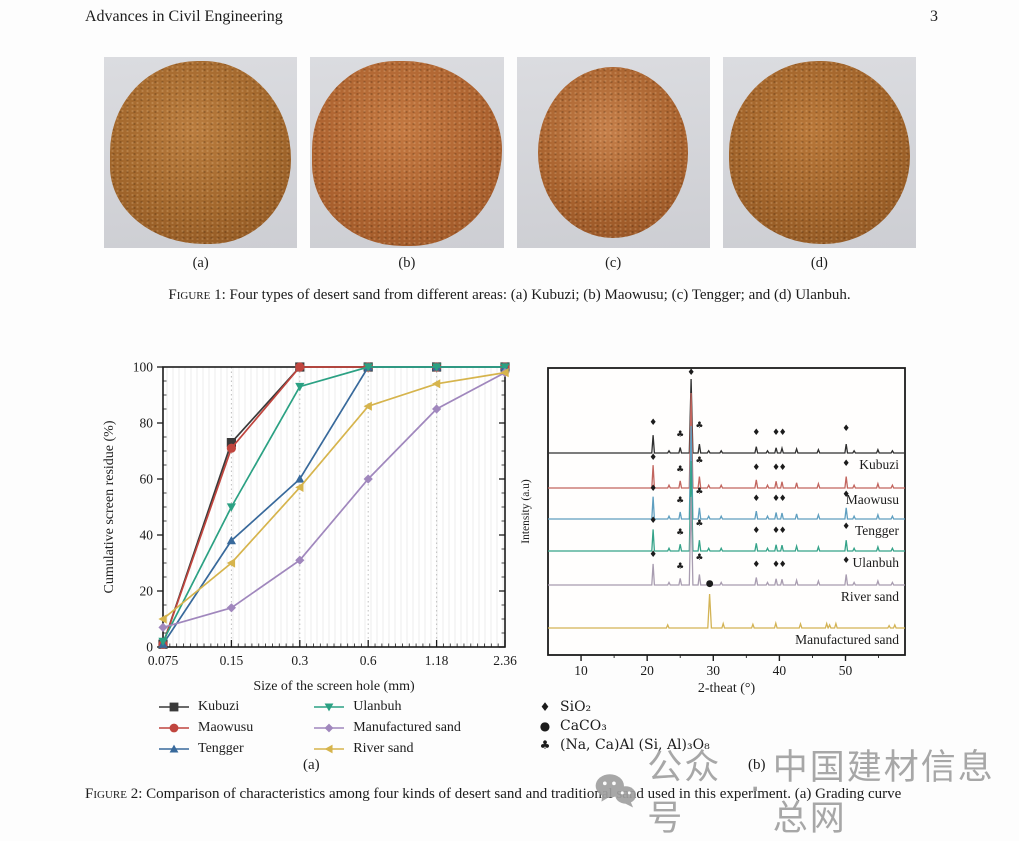 The height and width of the screenshot is (841, 1019). What do you see at coordinates (334, 504) in the screenshot?
I see `series-ulanbuh` at bounding box center [334, 504].